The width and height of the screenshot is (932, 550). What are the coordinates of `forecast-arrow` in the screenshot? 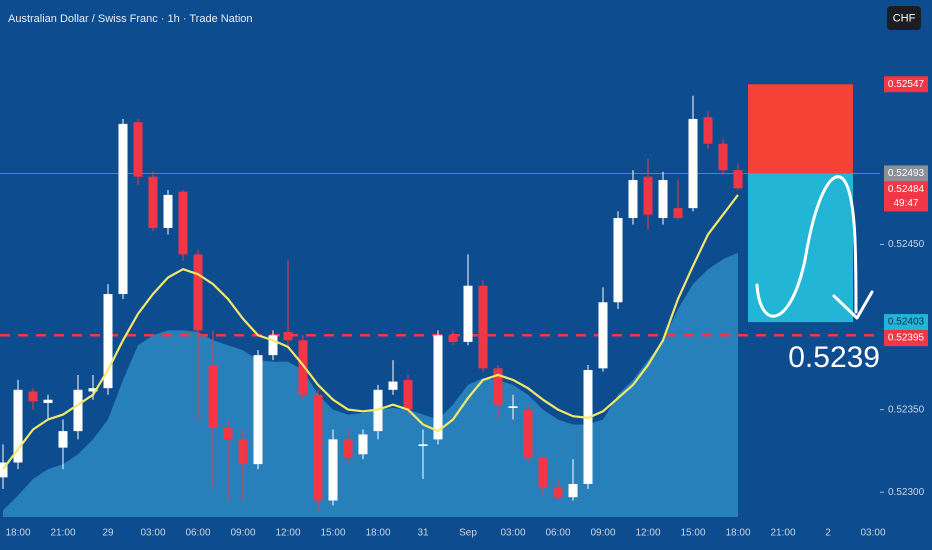 It's located at (806, 246).